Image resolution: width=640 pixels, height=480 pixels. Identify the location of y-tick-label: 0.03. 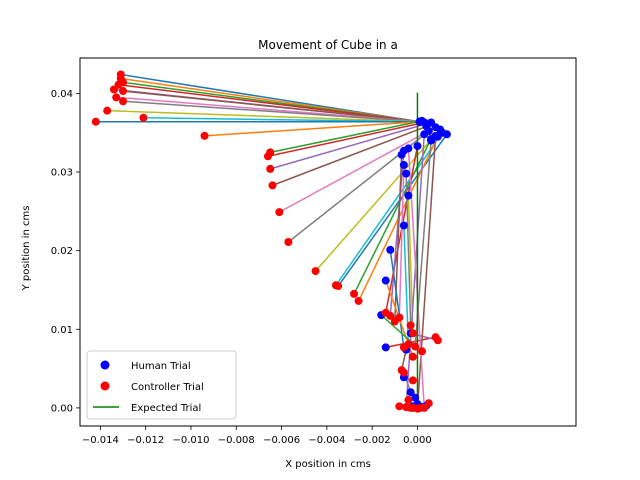
(62, 173).